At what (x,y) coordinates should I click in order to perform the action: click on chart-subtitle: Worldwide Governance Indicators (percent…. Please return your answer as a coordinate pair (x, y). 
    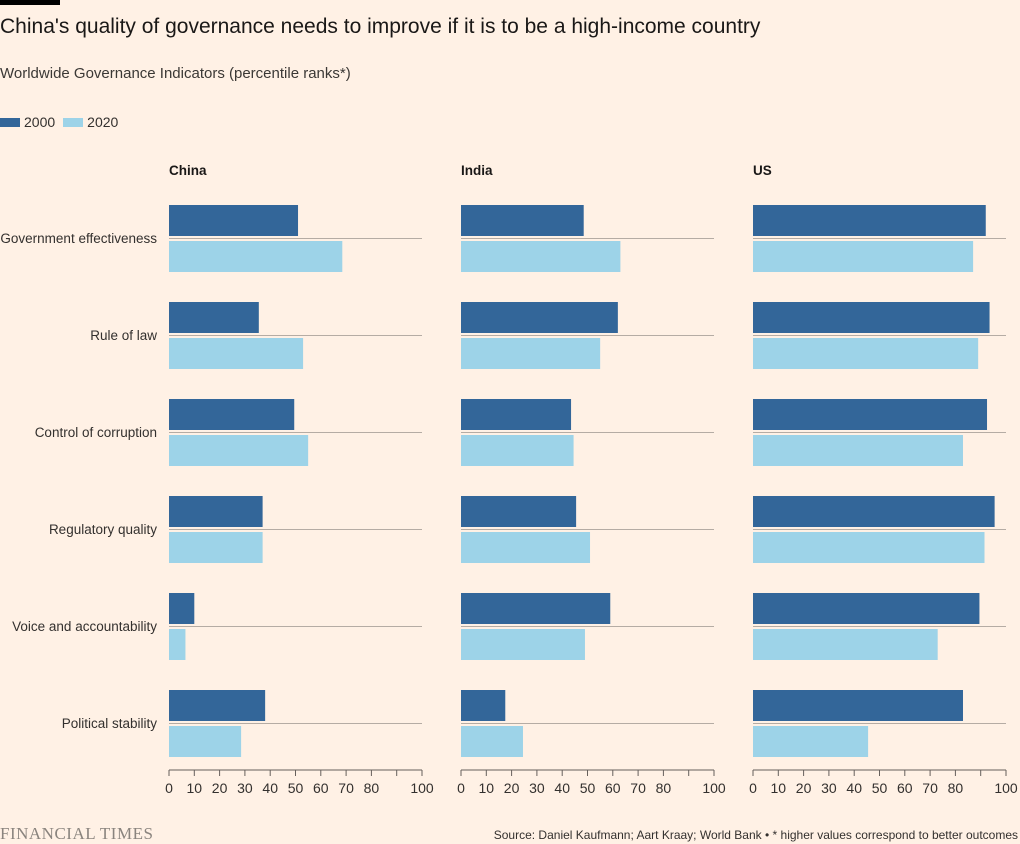
    Looking at the image, I should click on (175, 73).